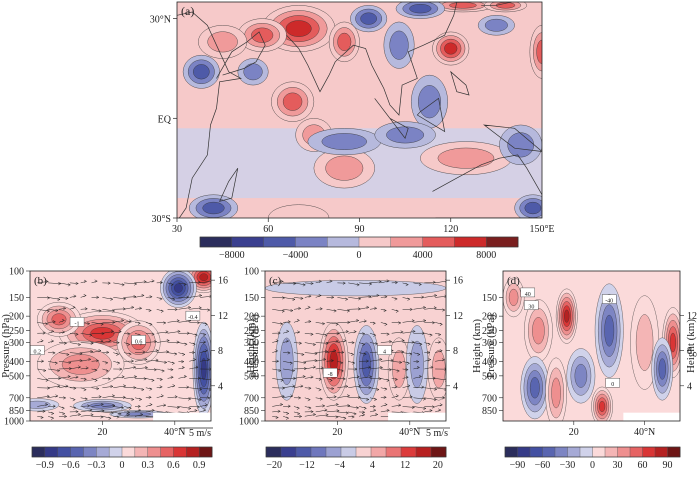 The width and height of the screenshot is (700, 494). What do you see at coordinates (339, 465) in the screenshot?
I see `colorbar-tick-label: −4` at bounding box center [339, 465].